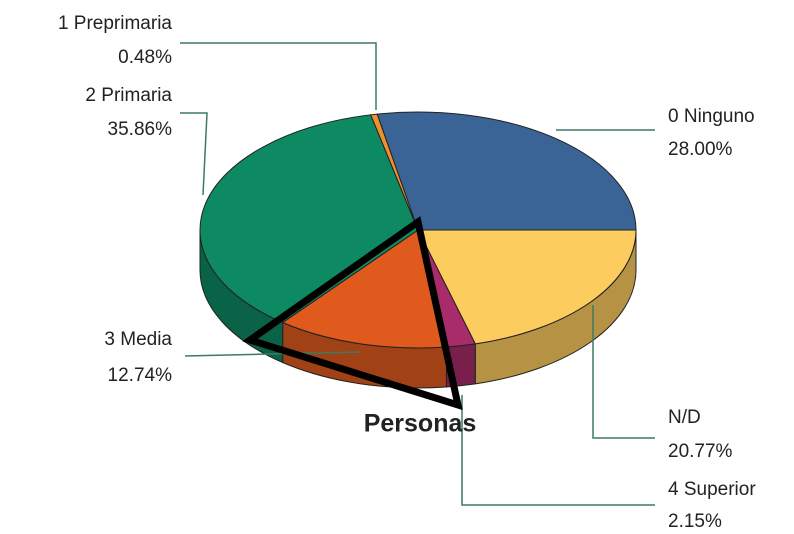 The width and height of the screenshot is (794, 534). Describe the element at coordinates (712, 489) in the screenshot. I see `slice-label: 4 Superior` at that location.